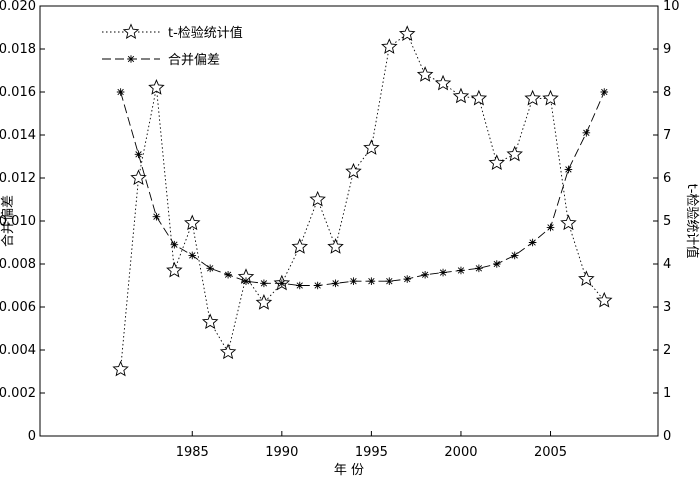 Image resolution: width=700 pixels, height=480 pixels. Describe the element at coordinates (18, 135) in the screenshot. I see `y-tick-label: 0.014` at that location.